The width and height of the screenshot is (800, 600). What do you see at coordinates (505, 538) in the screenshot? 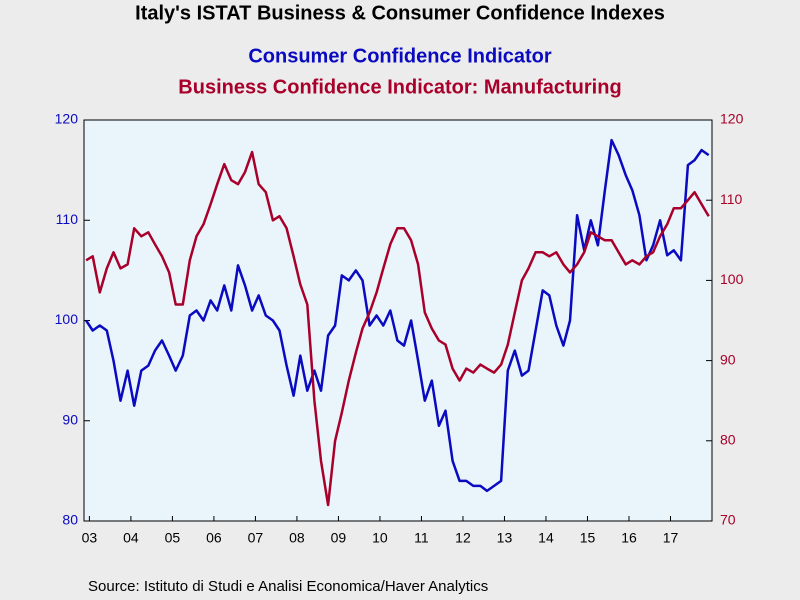
I see `x-tick-label: 13` at bounding box center [505, 538].